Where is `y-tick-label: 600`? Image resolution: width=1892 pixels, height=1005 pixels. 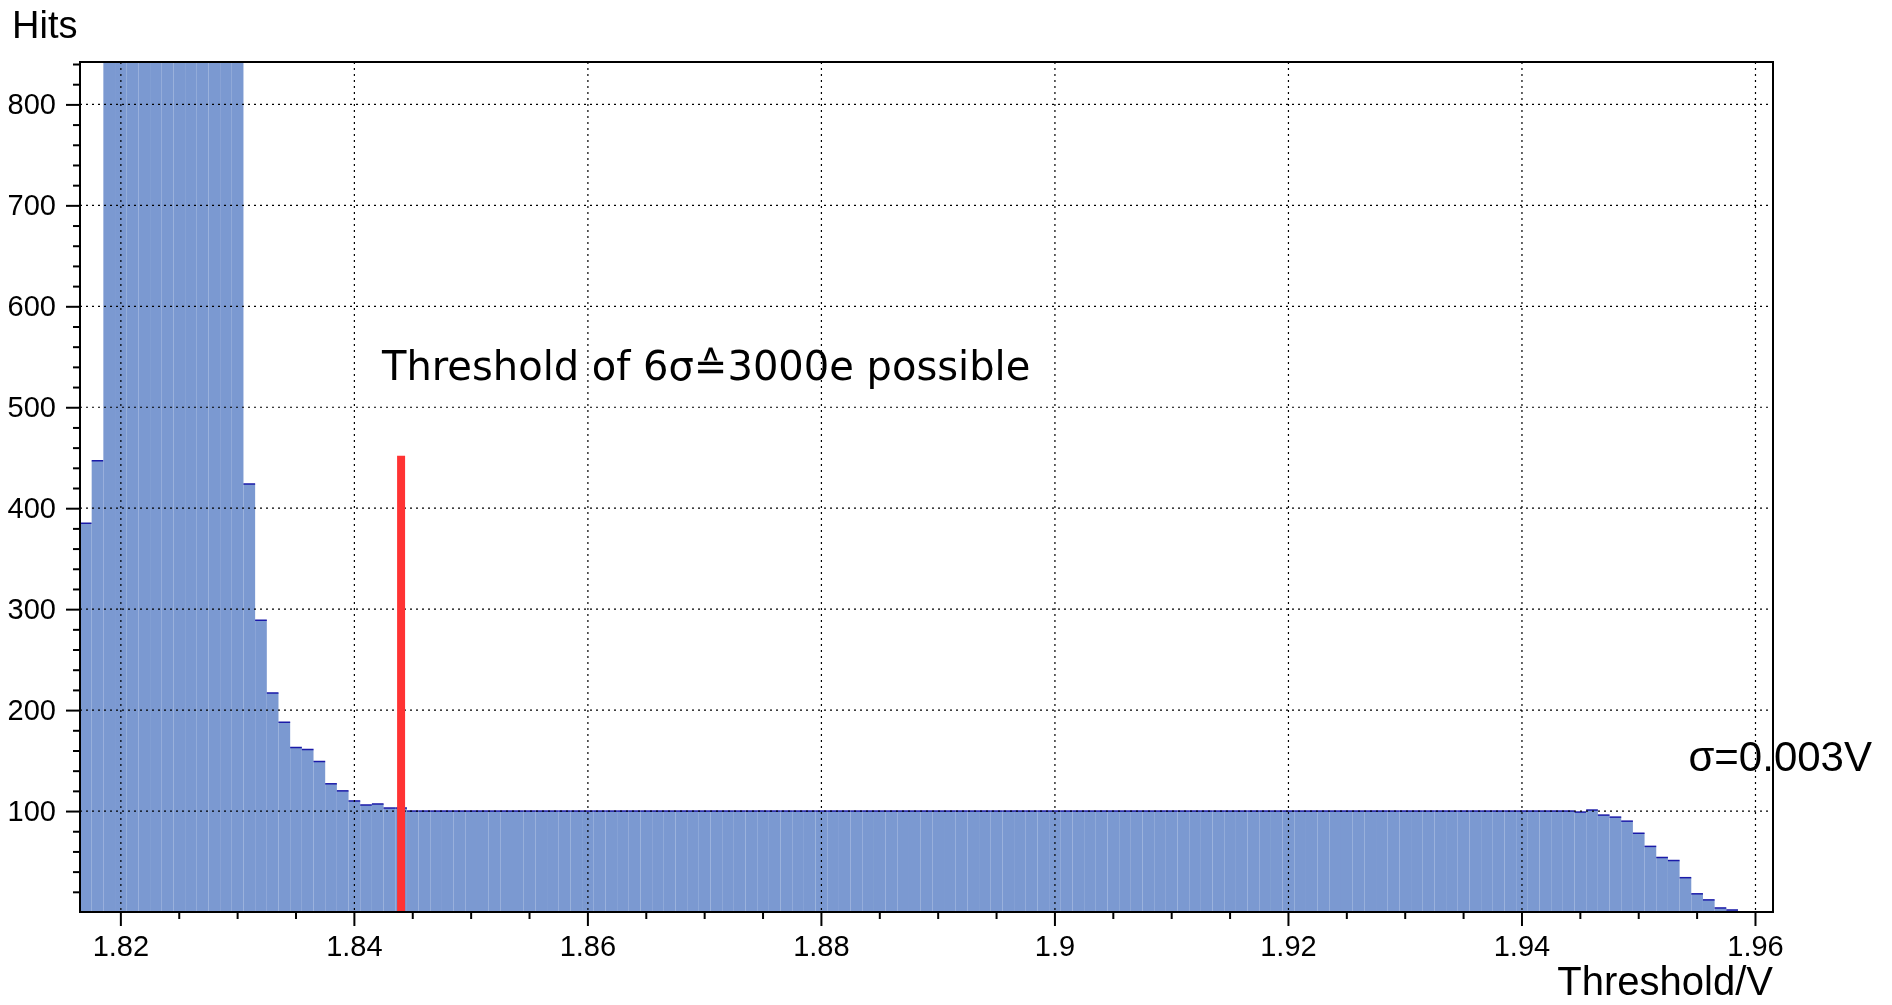
y-tick-label: 600 is located at coordinates (31, 306).